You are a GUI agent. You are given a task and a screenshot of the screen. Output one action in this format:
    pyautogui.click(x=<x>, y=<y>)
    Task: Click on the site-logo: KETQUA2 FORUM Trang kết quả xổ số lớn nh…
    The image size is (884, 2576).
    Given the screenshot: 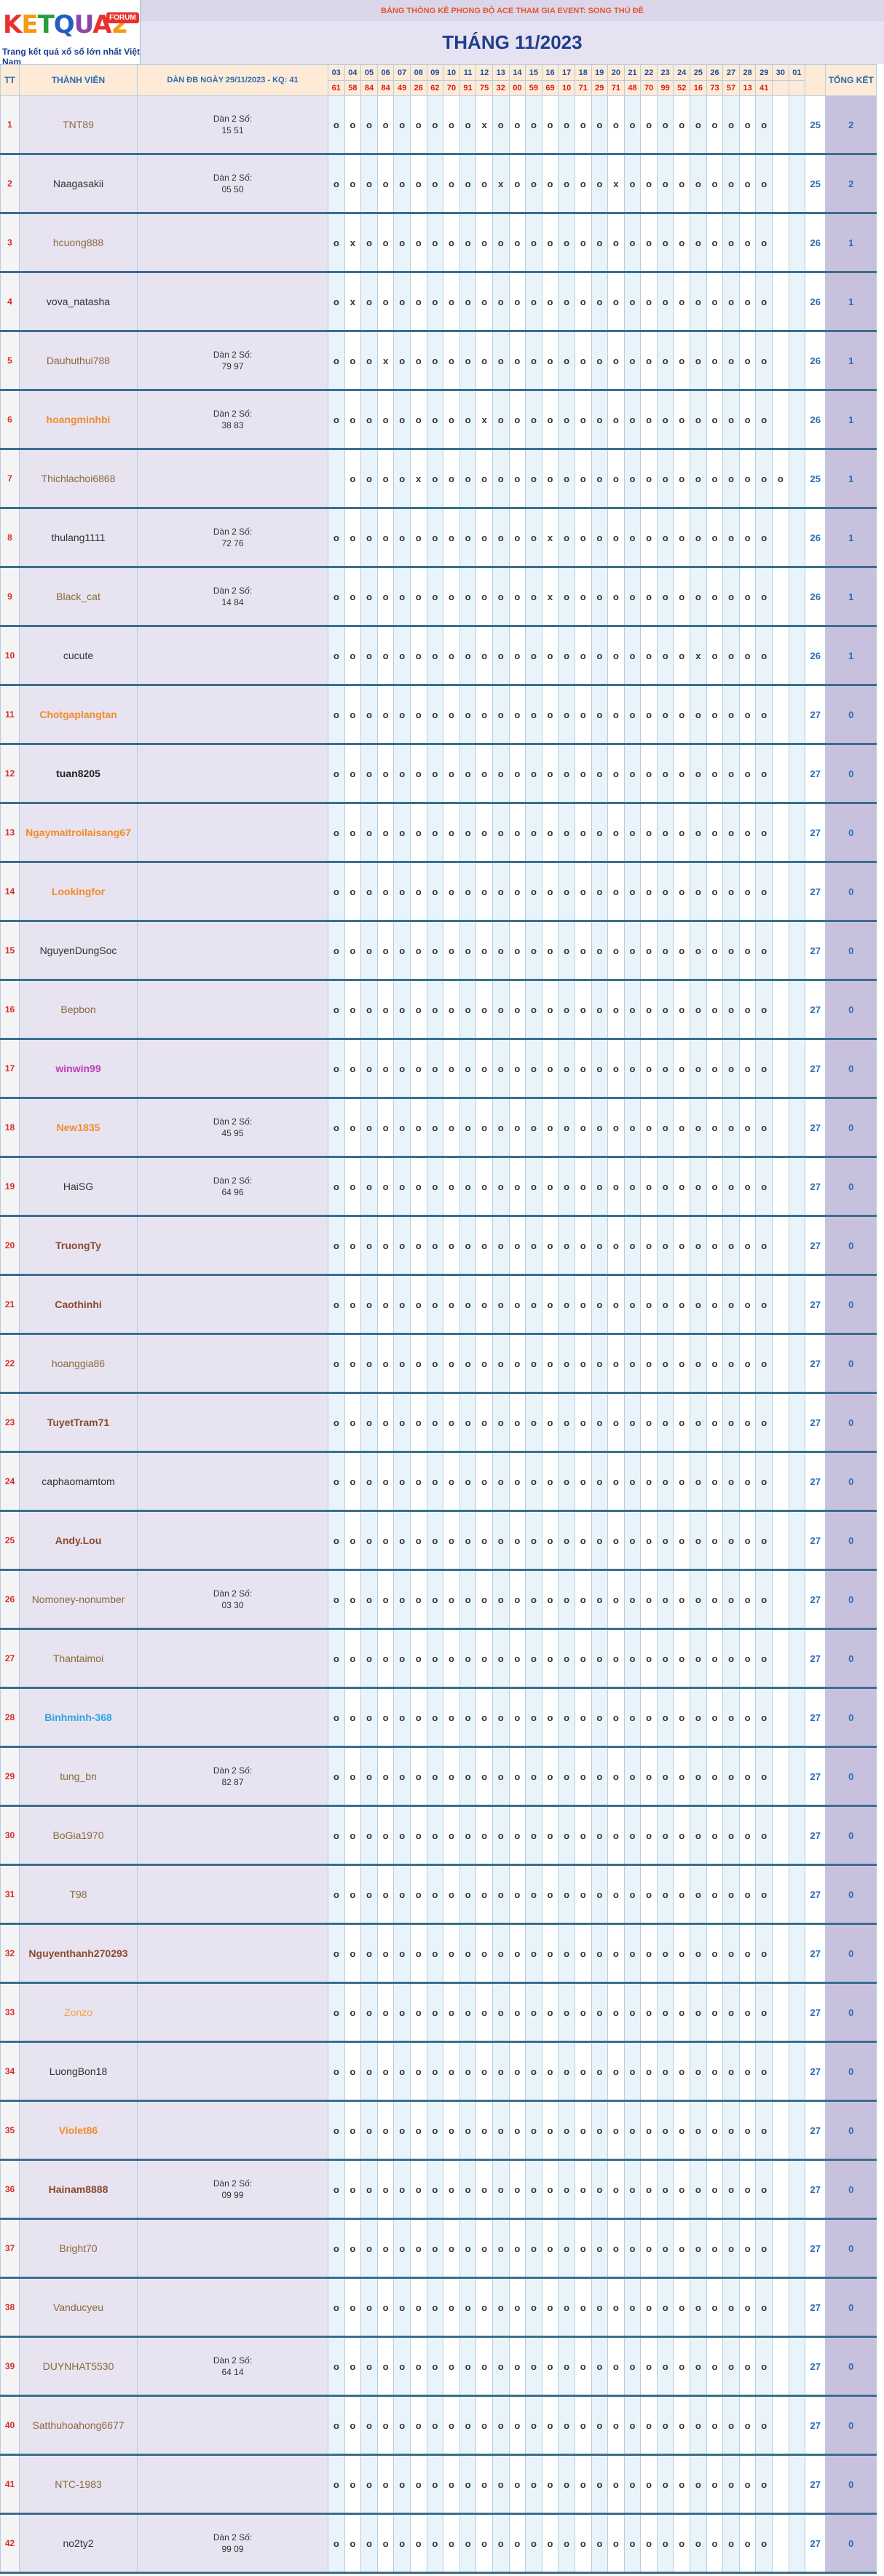 What is the action you would take?
    pyautogui.click(x=70, y=33)
    